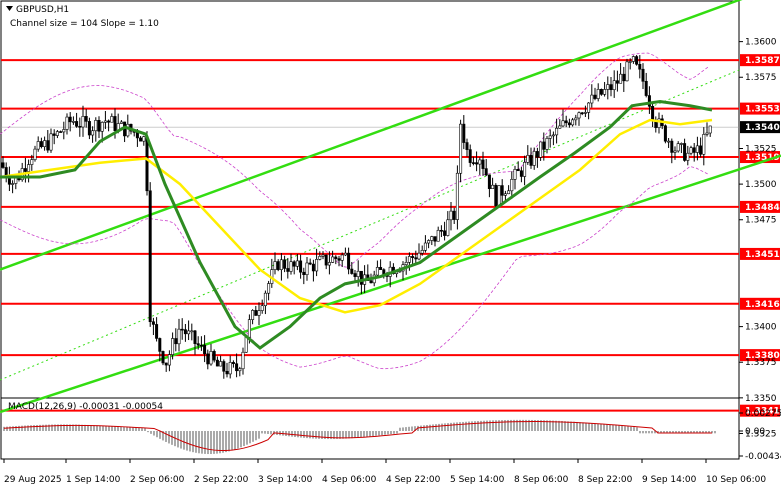 This screenshot has width=781, height=489. What do you see at coordinates (761, 221) in the screenshot?
I see `y-tick-label: 1.3475` at bounding box center [761, 221].